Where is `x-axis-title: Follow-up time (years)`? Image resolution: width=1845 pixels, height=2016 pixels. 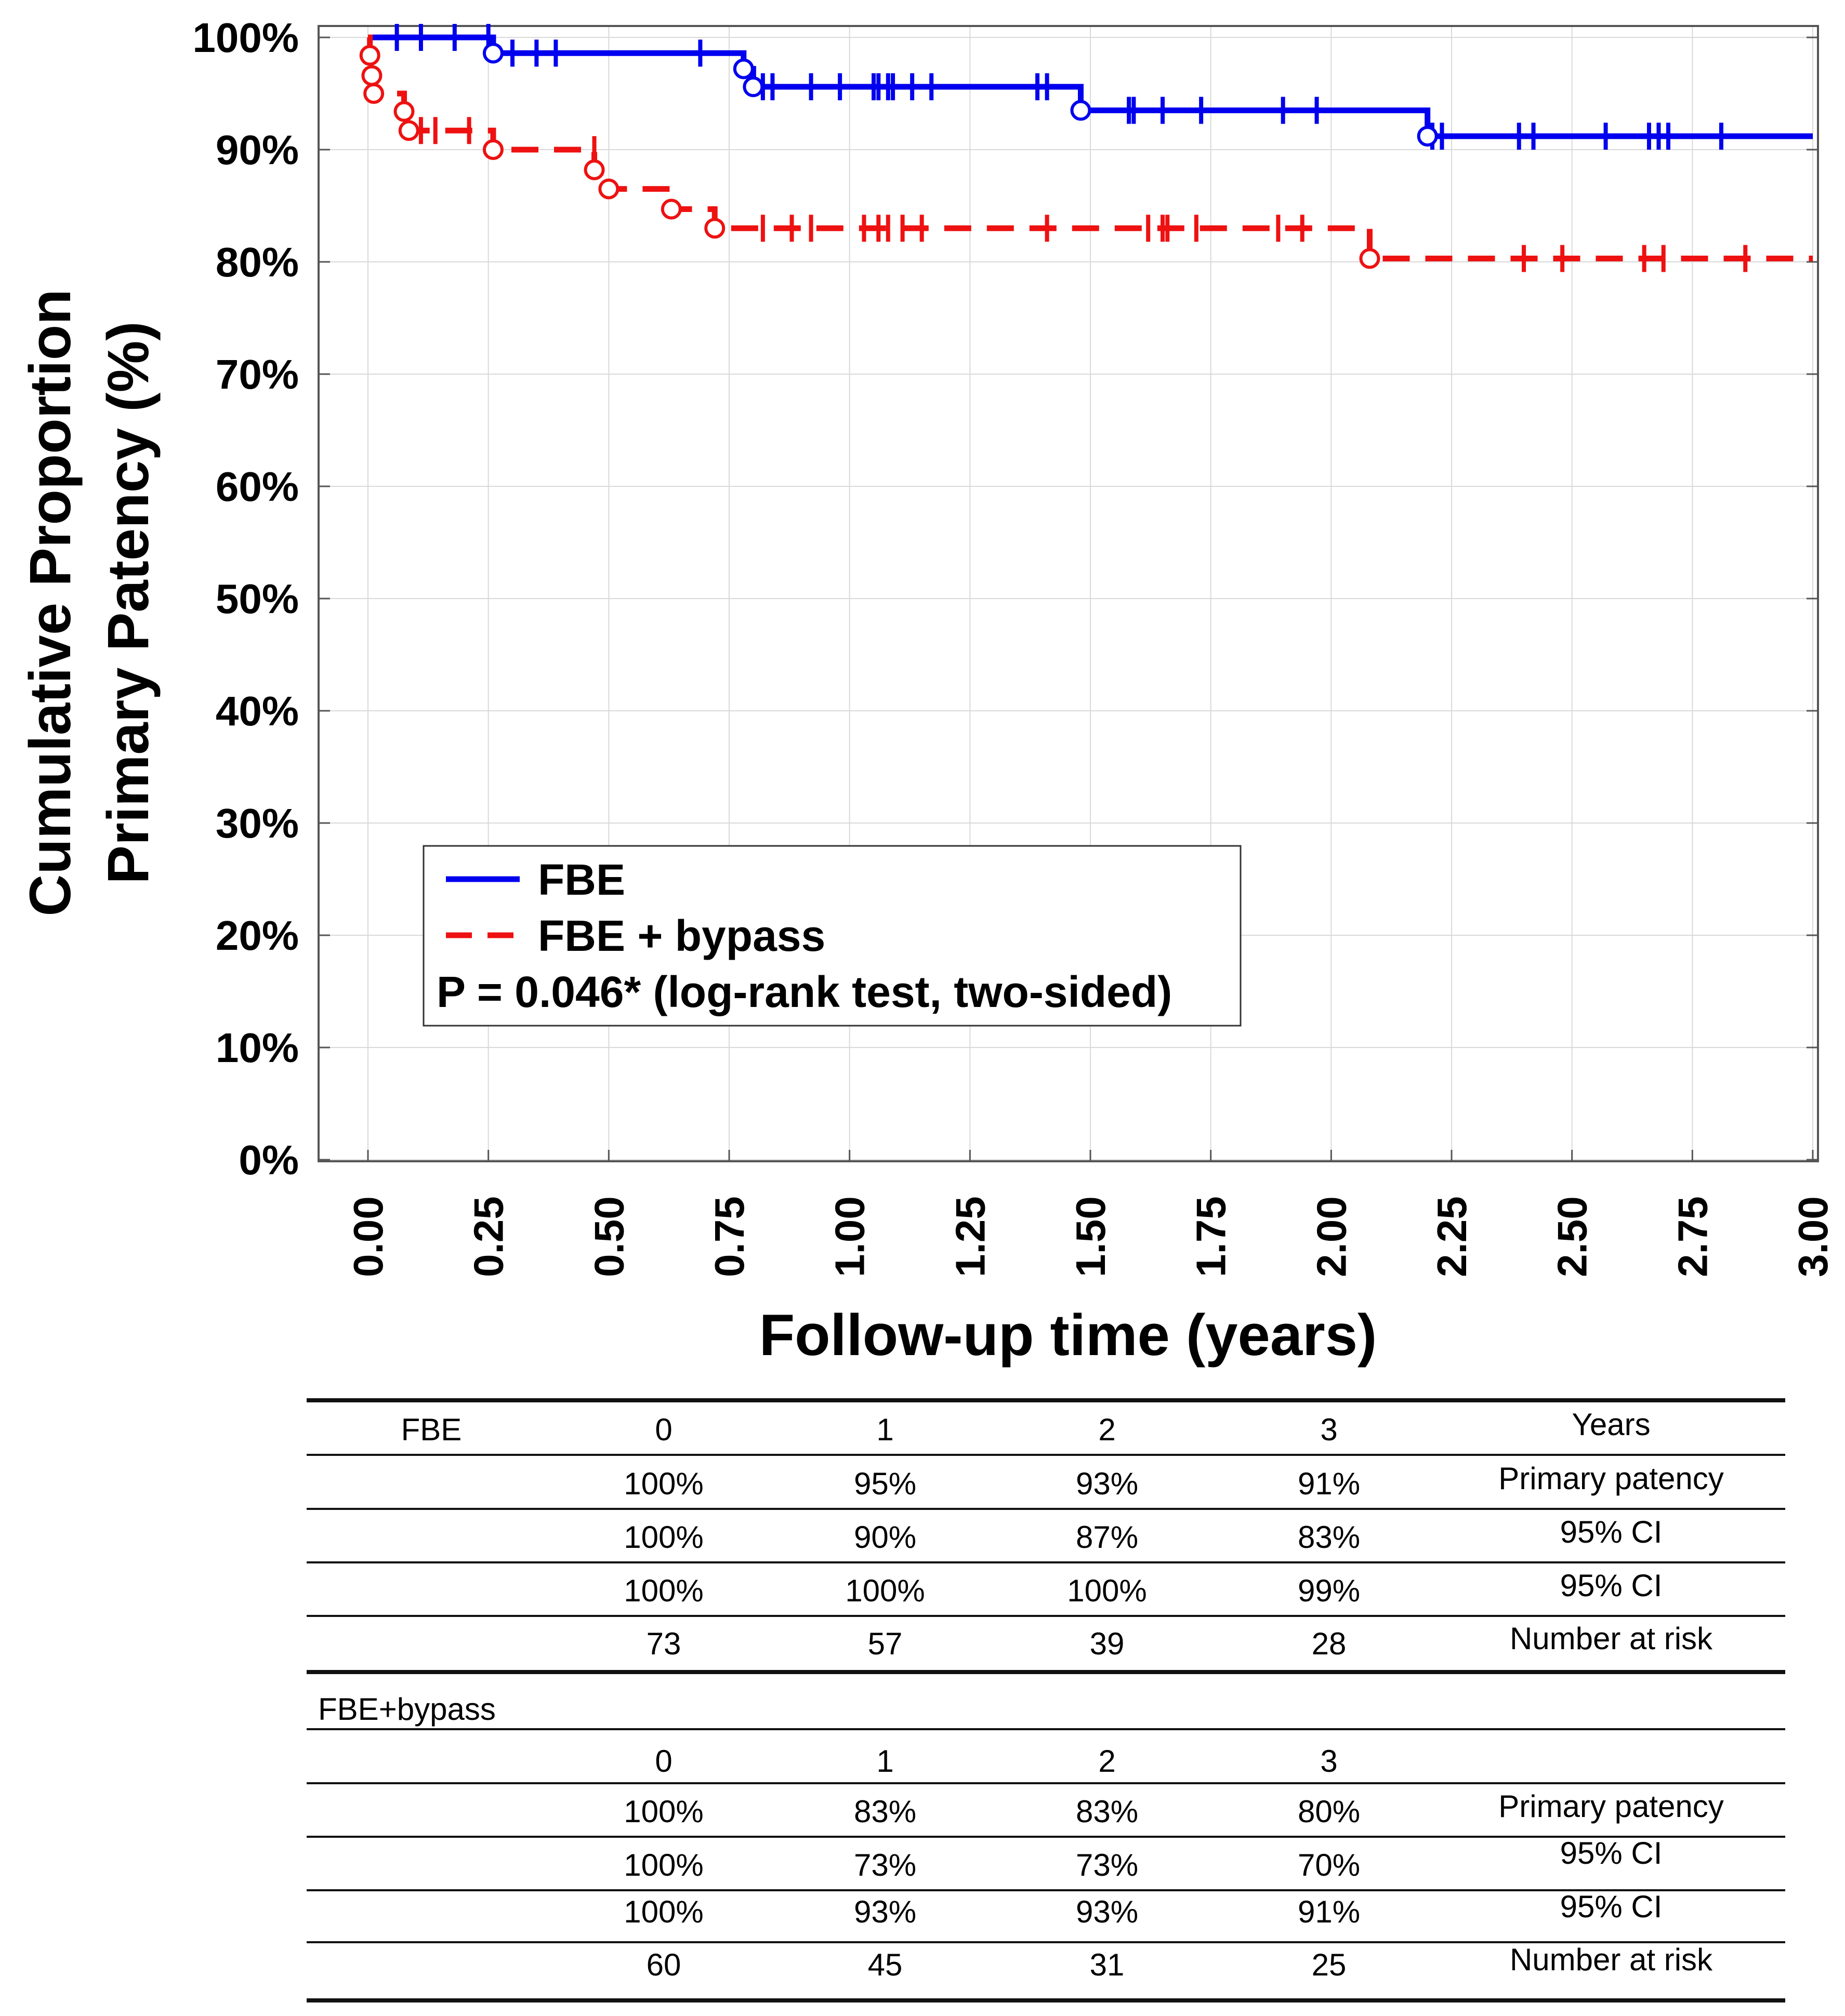
x-axis-title: Follow-up time (years) is located at coordinates (1068, 1336).